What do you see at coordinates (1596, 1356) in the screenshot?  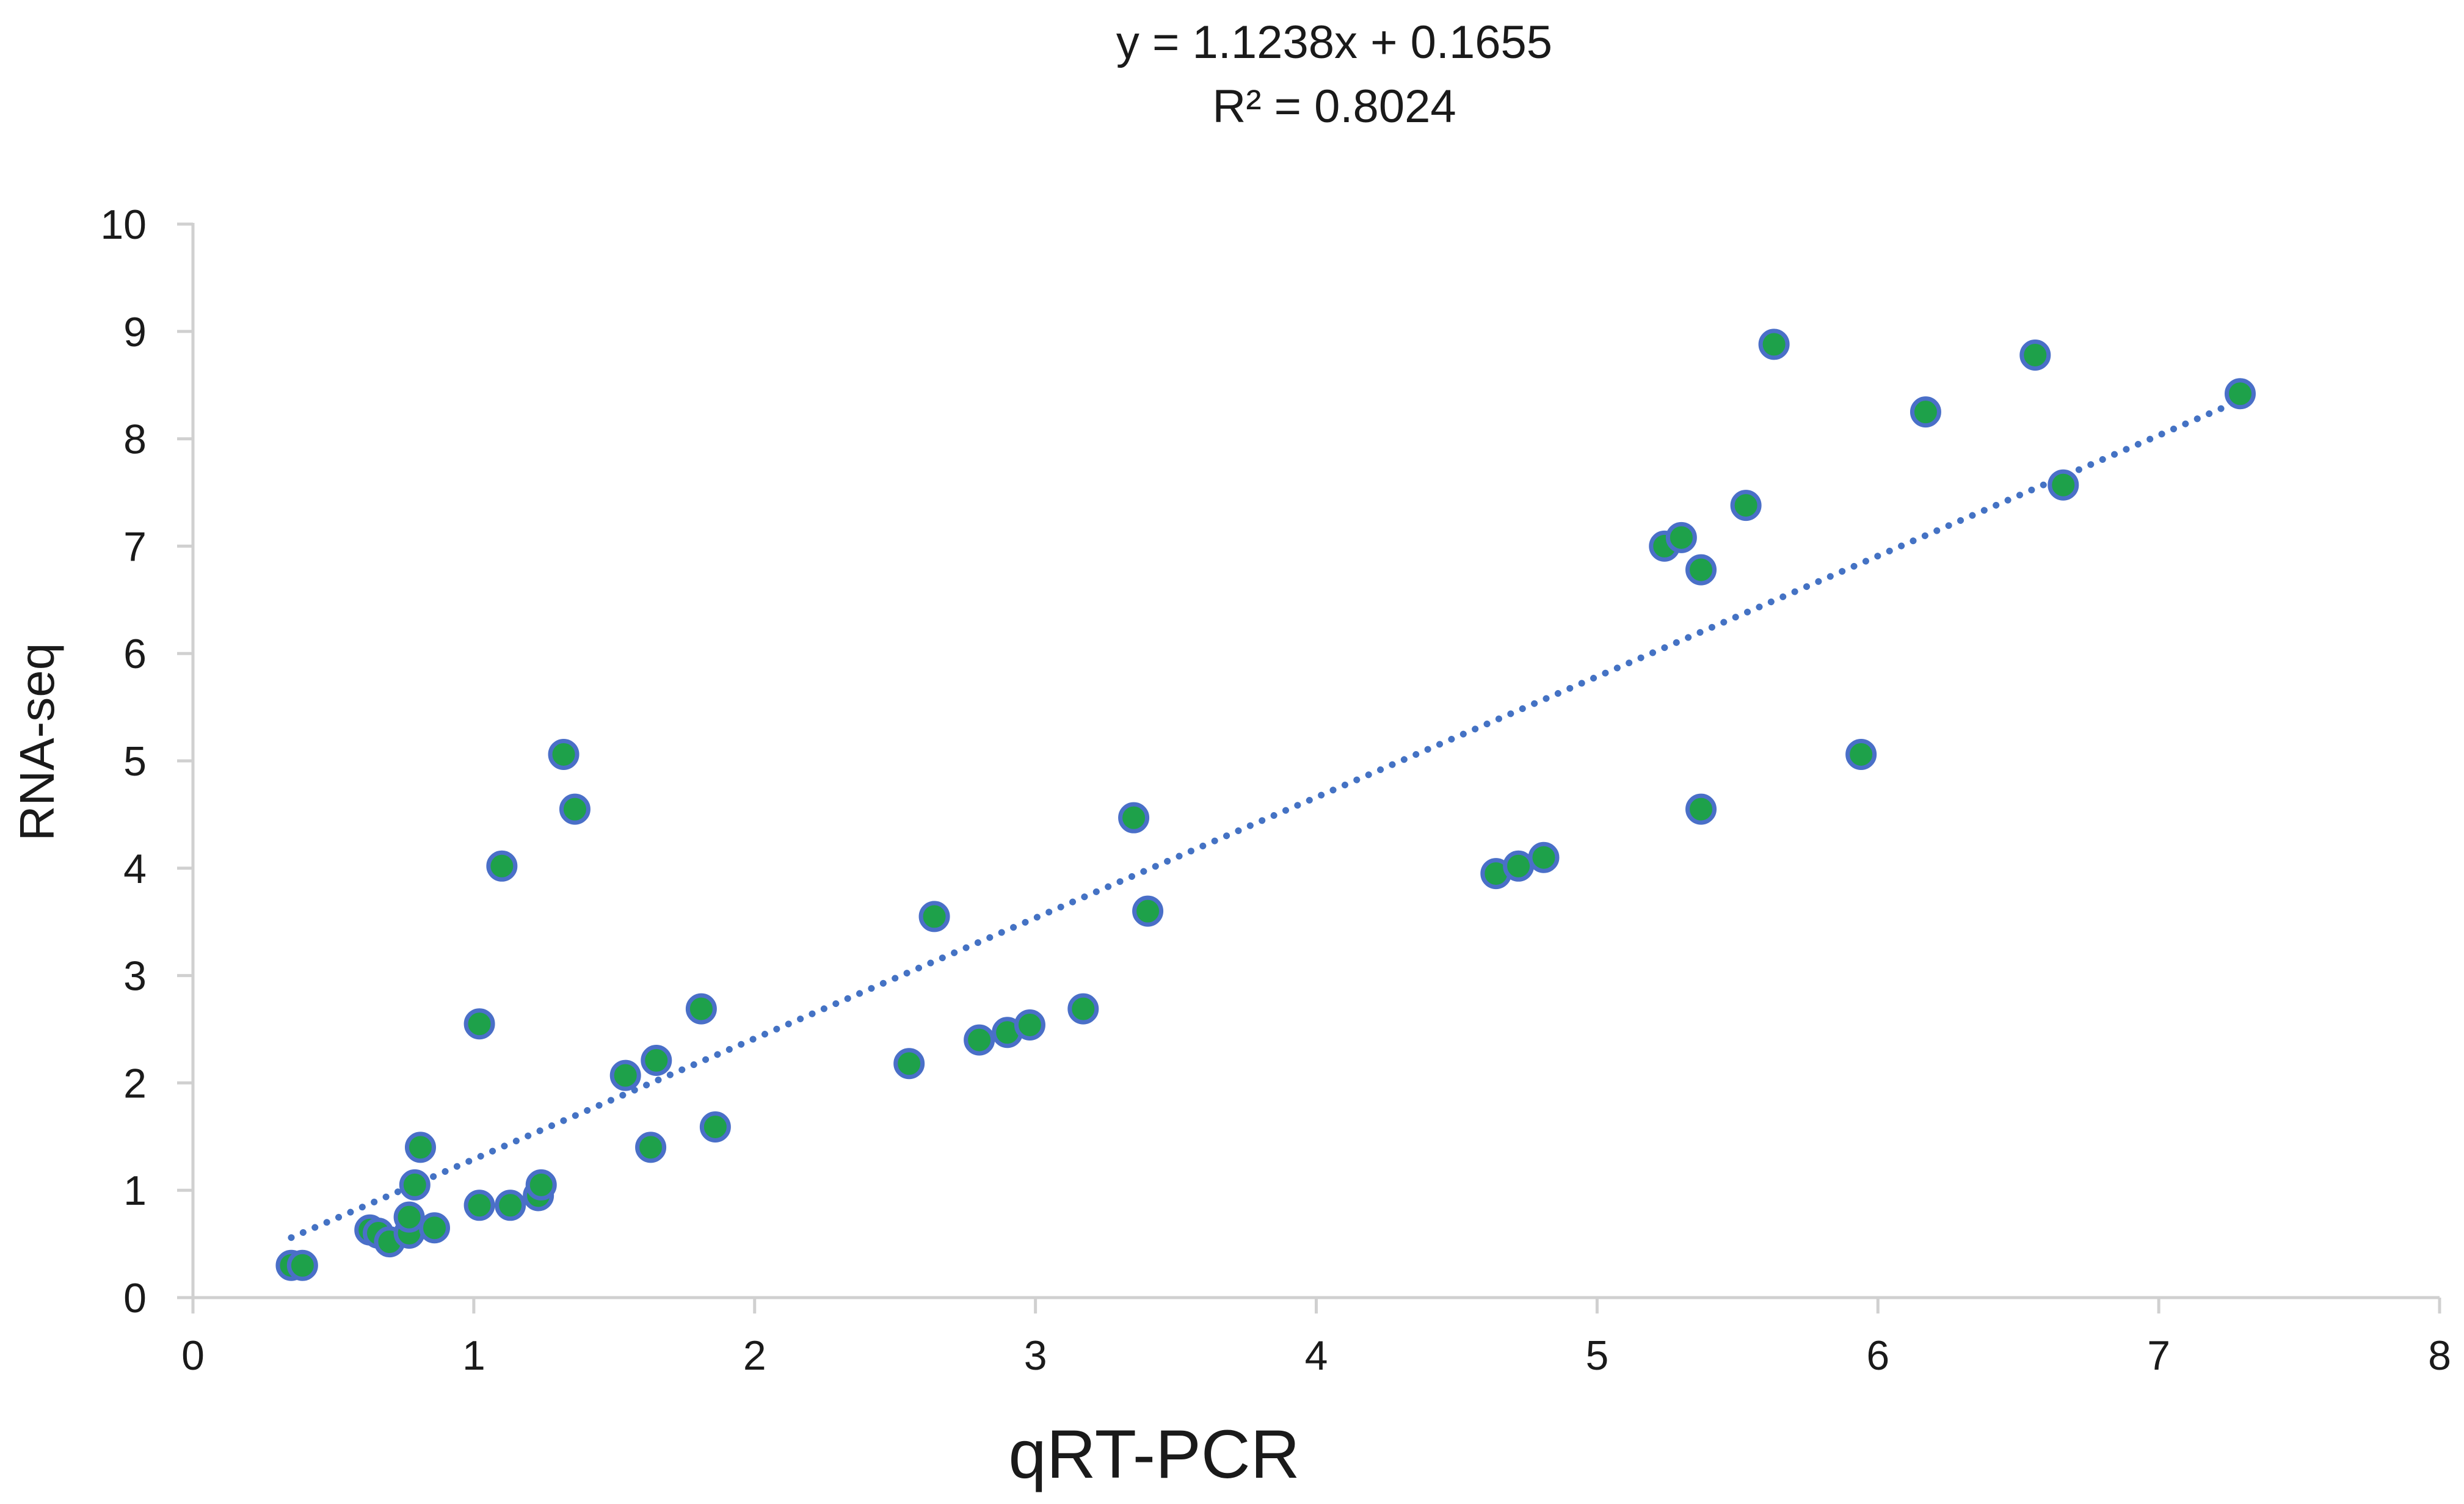 I see `x-tick-label: 5` at bounding box center [1596, 1356].